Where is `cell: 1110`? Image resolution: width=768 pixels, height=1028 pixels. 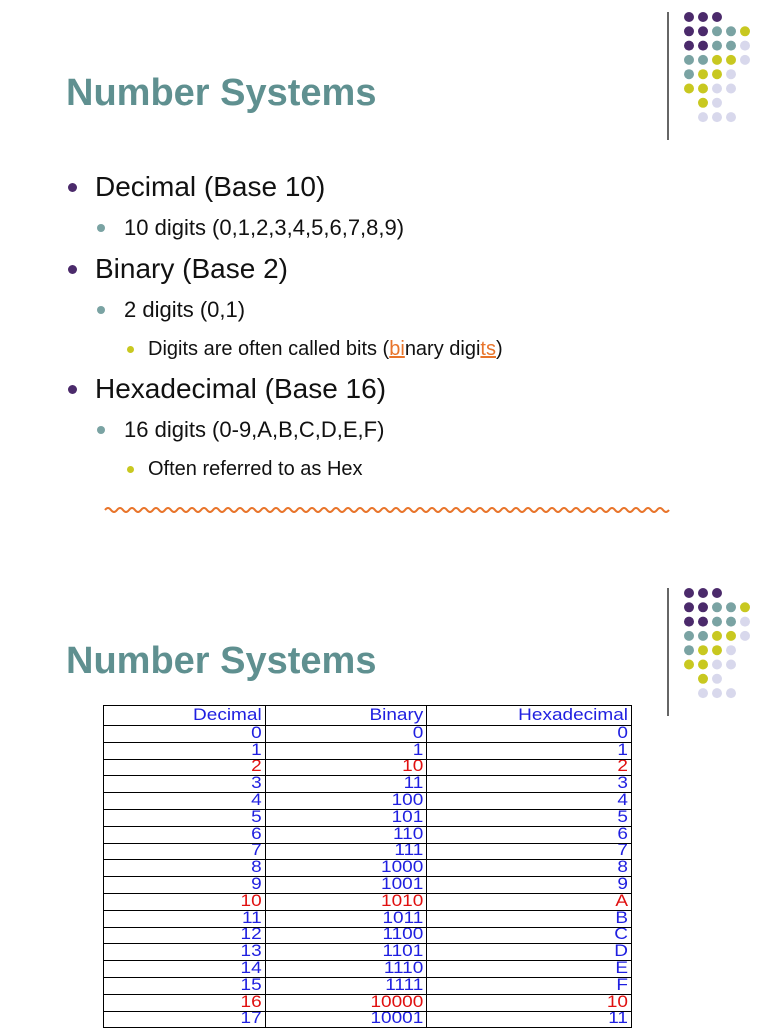
cell: 1110 is located at coordinates (346, 969).